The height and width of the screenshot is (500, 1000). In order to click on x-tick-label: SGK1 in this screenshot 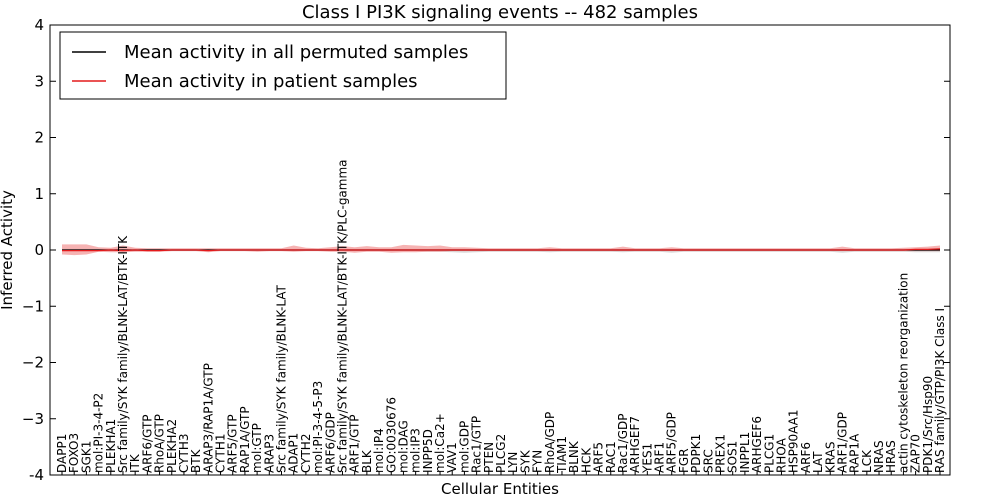, I will do `click(86, 457)`.